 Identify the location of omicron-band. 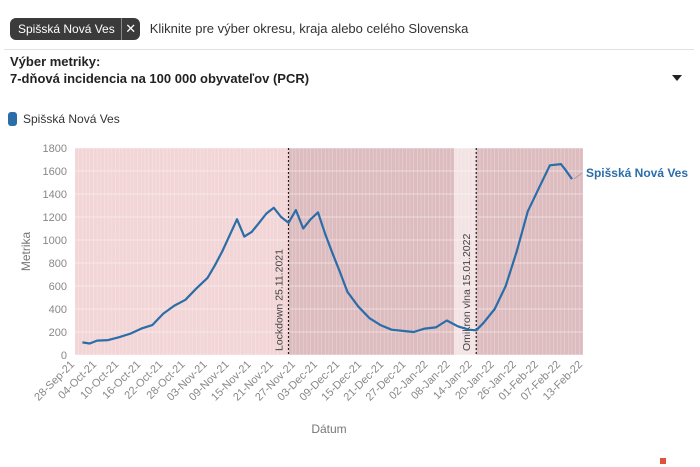
(529, 251).